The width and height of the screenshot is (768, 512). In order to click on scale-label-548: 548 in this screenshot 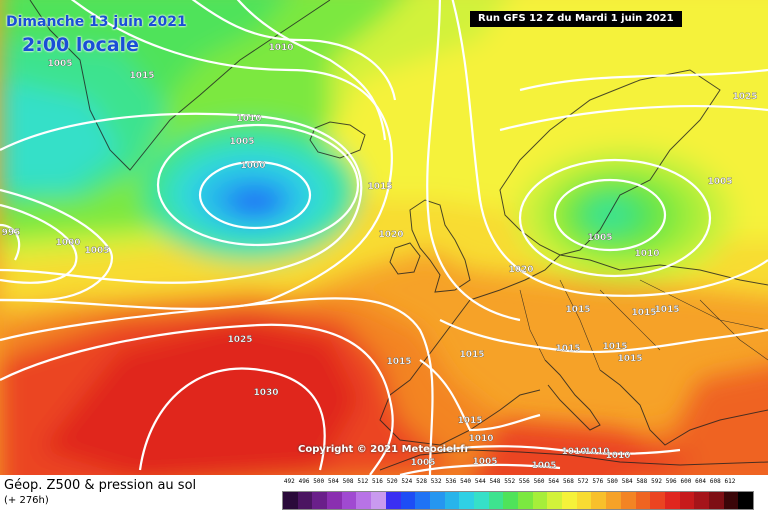, I will do `click(495, 481)`.